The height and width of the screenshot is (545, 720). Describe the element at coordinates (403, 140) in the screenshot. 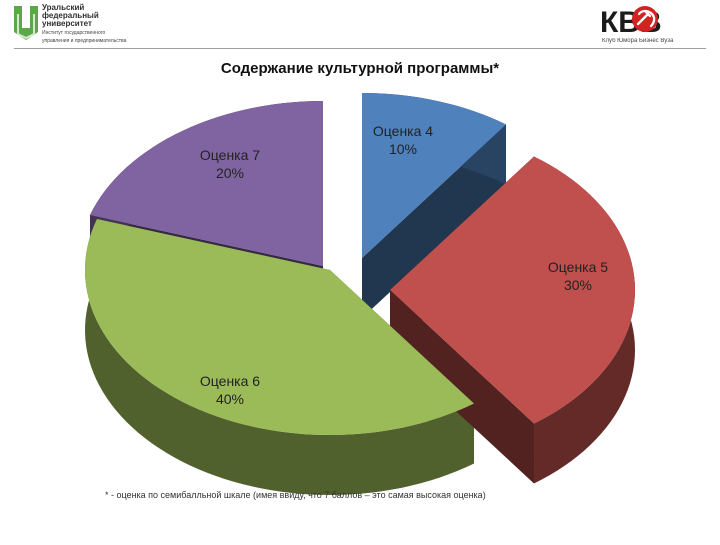

I see `slice-label-4: Оценка 4 10%` at that location.